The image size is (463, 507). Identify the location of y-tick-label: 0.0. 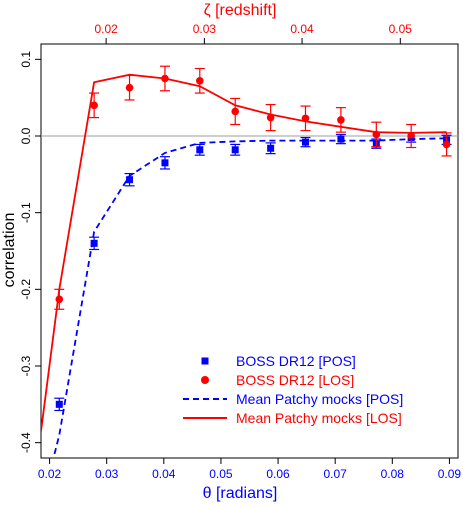
(26, 135).